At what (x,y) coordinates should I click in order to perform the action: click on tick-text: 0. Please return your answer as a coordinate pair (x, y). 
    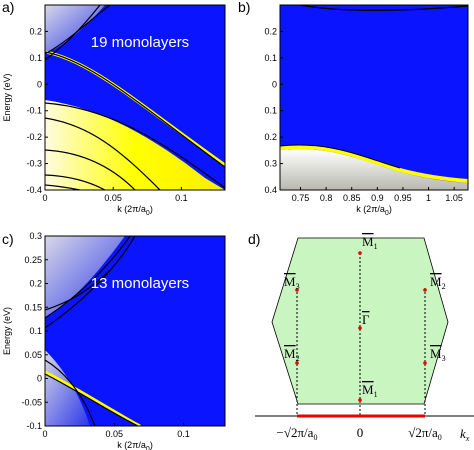
    Looking at the image, I should click on (360, 432).